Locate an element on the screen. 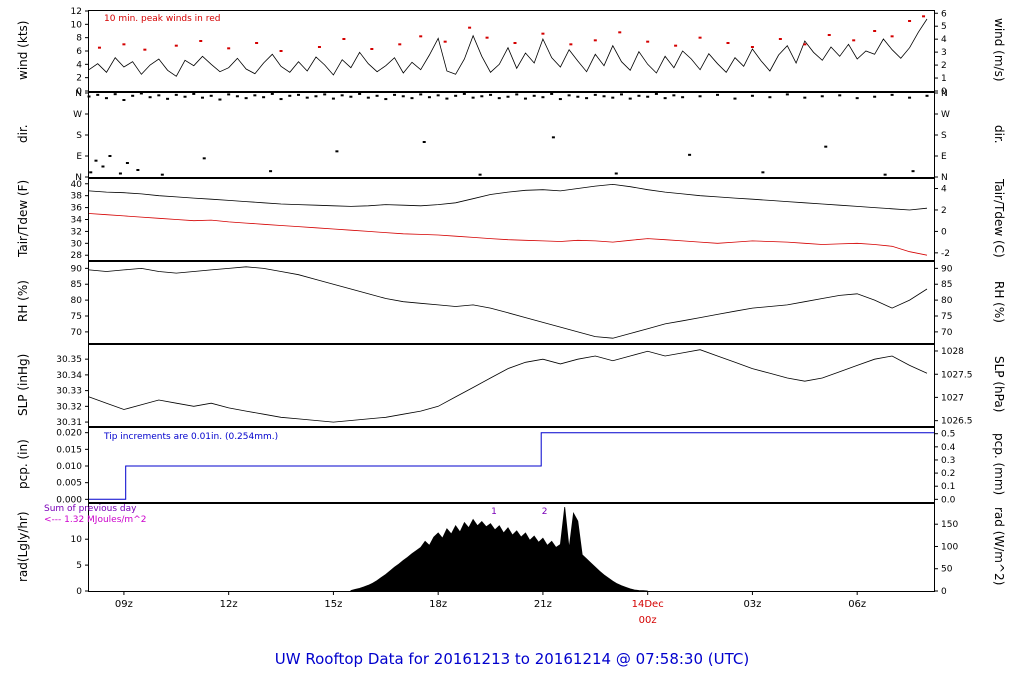 The image size is (1024, 700). svg-text: 90 is located at coordinates (947, 269).